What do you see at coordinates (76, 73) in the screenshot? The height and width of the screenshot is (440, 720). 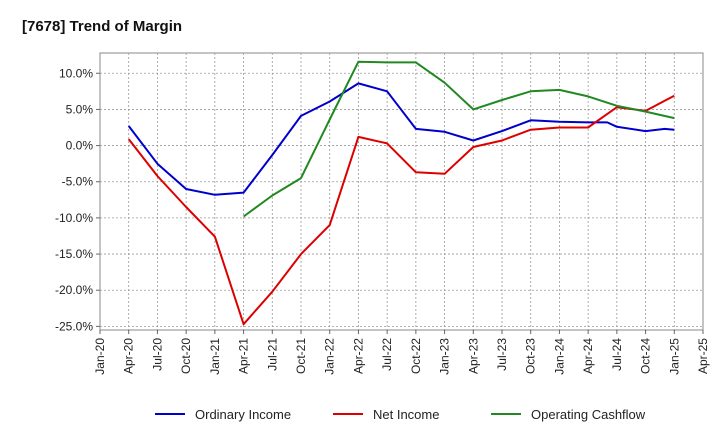 I see `y-tick-label: 10.0%` at bounding box center [76, 73].